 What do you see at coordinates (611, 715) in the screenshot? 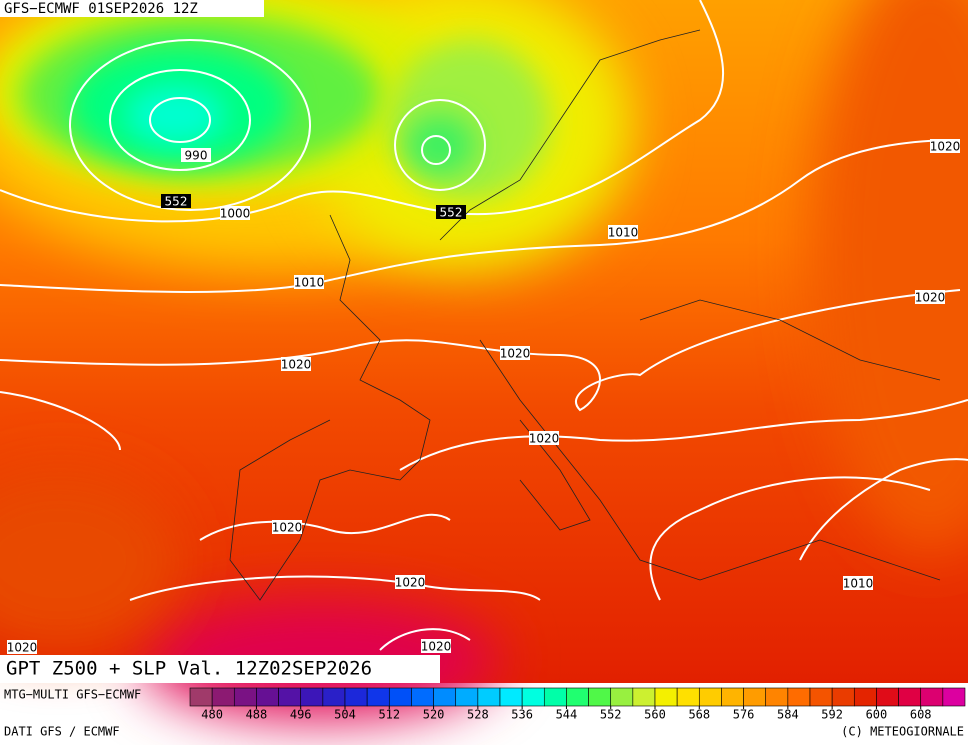
I see `legend-tick-label: 552` at bounding box center [611, 715].